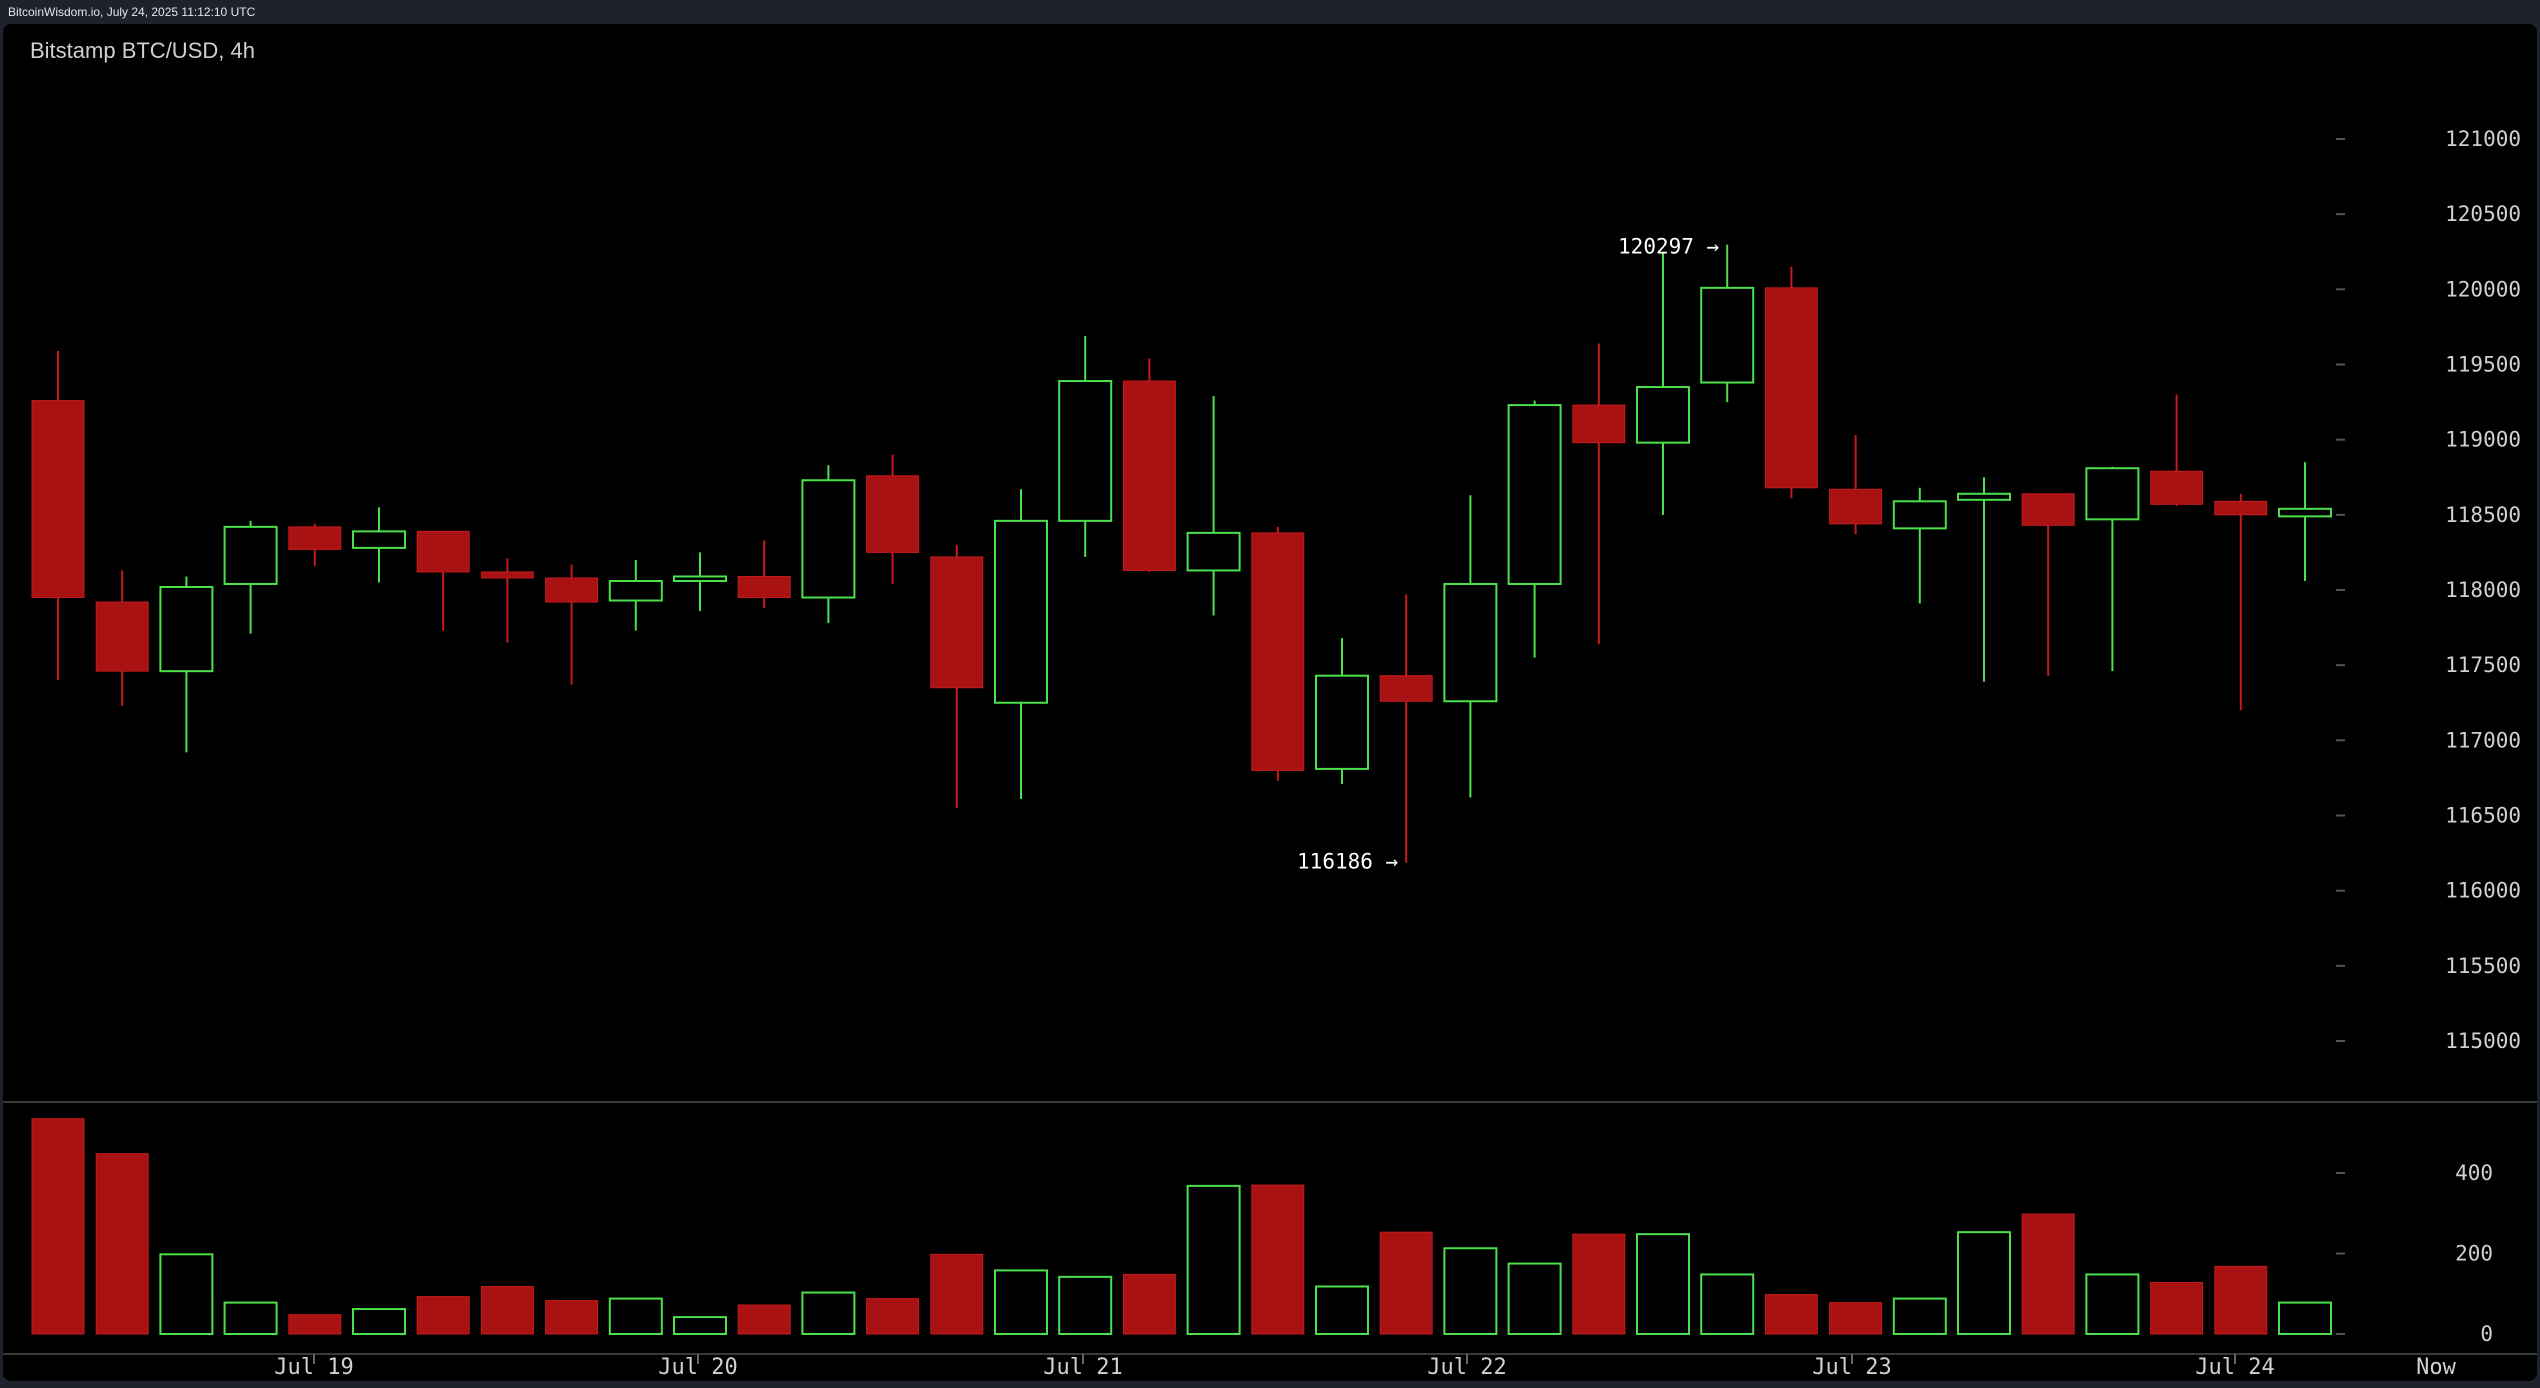 The image size is (2540, 1388). What do you see at coordinates (2483, 966) in the screenshot?
I see `price-tick-label: 115500` at bounding box center [2483, 966].